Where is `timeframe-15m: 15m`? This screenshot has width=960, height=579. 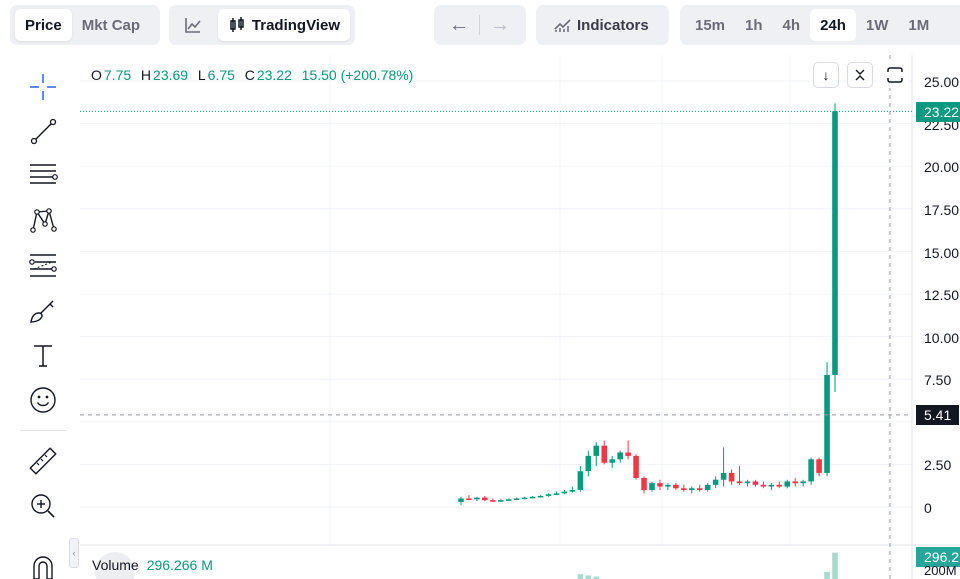
timeframe-15m: 15m is located at coordinates (710, 25).